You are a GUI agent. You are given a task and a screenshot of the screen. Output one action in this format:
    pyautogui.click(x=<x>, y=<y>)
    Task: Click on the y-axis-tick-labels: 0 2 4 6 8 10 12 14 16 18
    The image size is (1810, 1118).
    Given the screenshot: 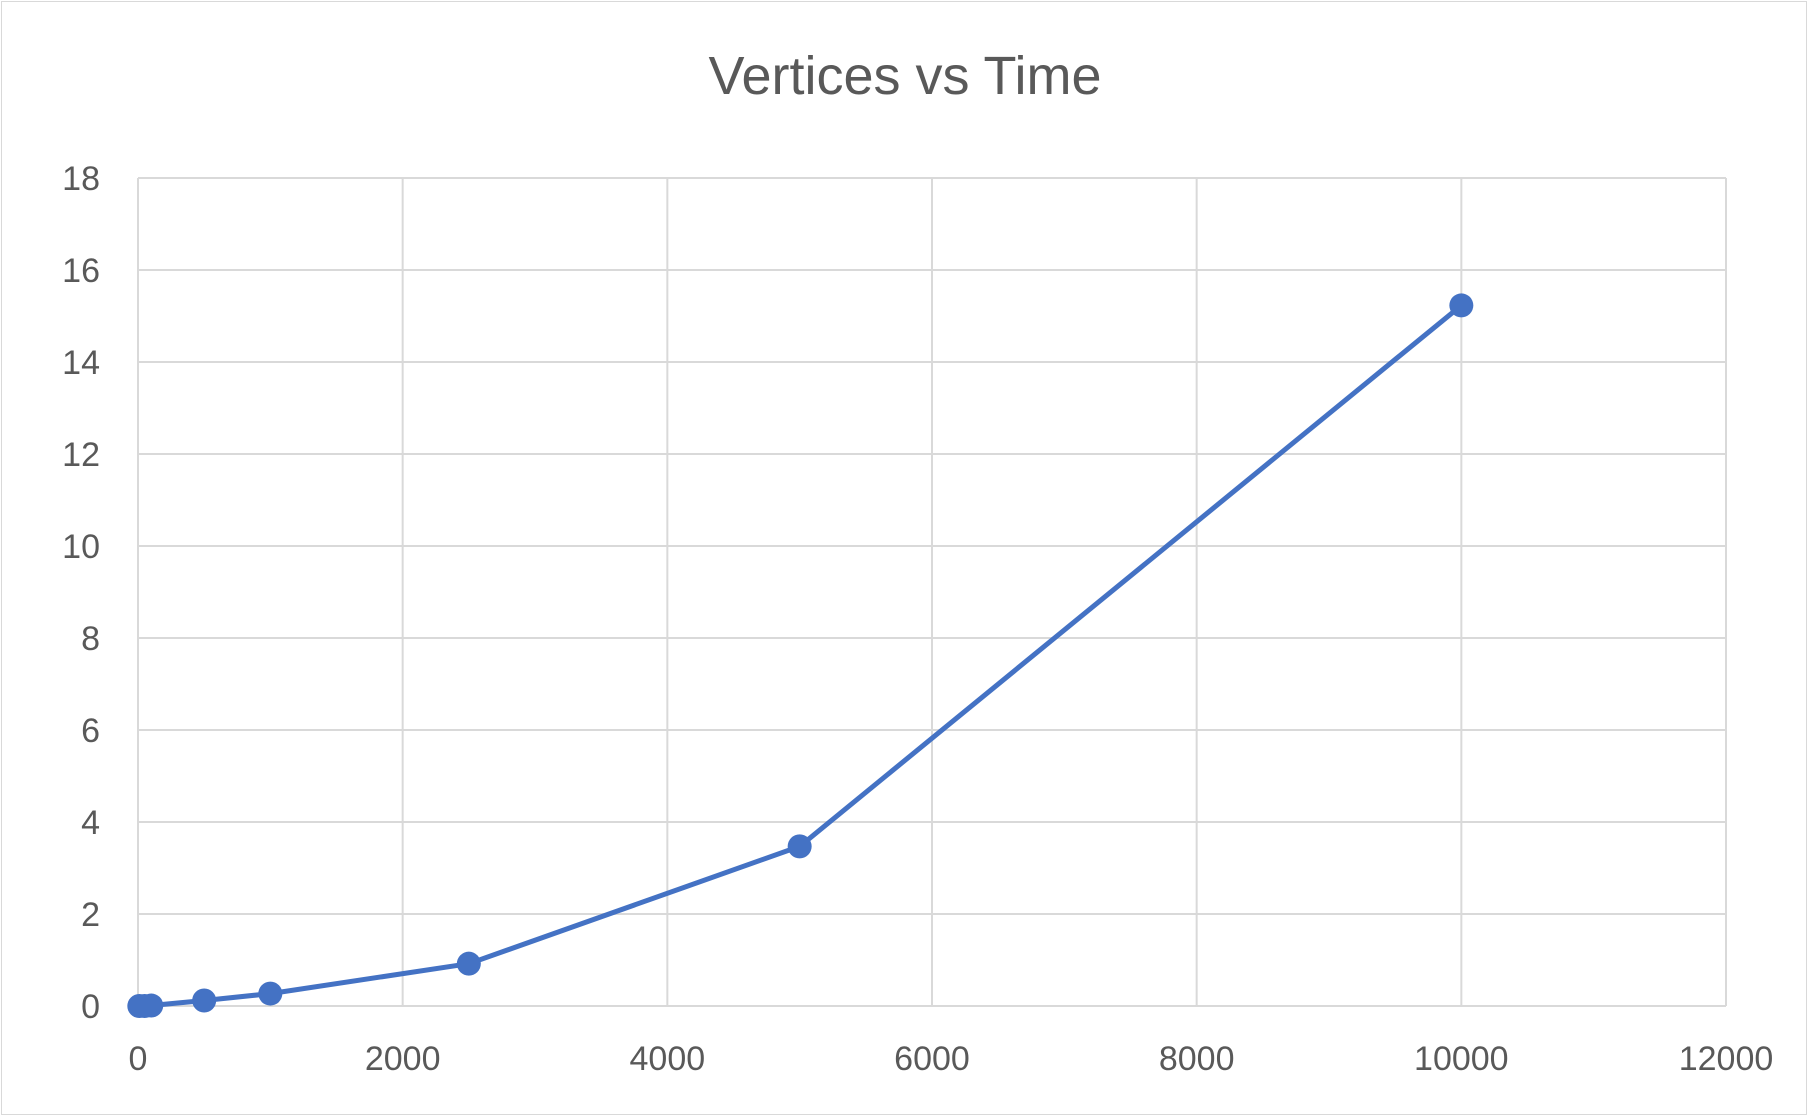 What is the action you would take?
    pyautogui.click(x=81, y=593)
    